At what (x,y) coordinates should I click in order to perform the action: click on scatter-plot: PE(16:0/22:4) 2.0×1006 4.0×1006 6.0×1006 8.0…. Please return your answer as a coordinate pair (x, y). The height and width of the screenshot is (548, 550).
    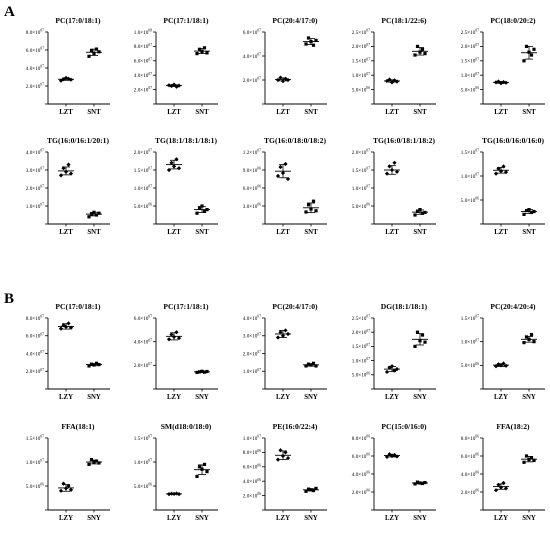
    Looking at the image, I should click on (285, 472).